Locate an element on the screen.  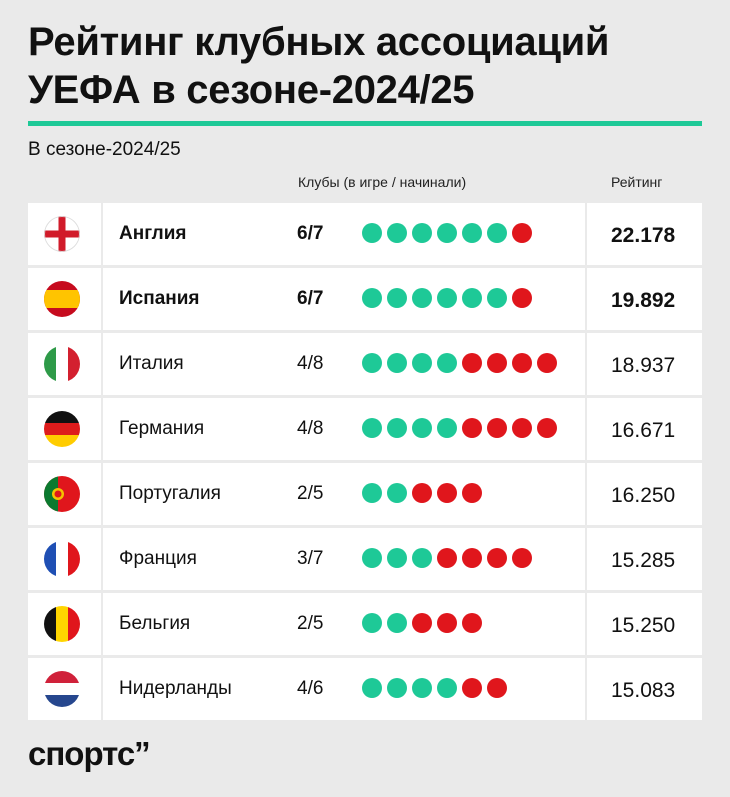
table-row: Германия 4/8 16.671 is located at coordinates (365, 429).